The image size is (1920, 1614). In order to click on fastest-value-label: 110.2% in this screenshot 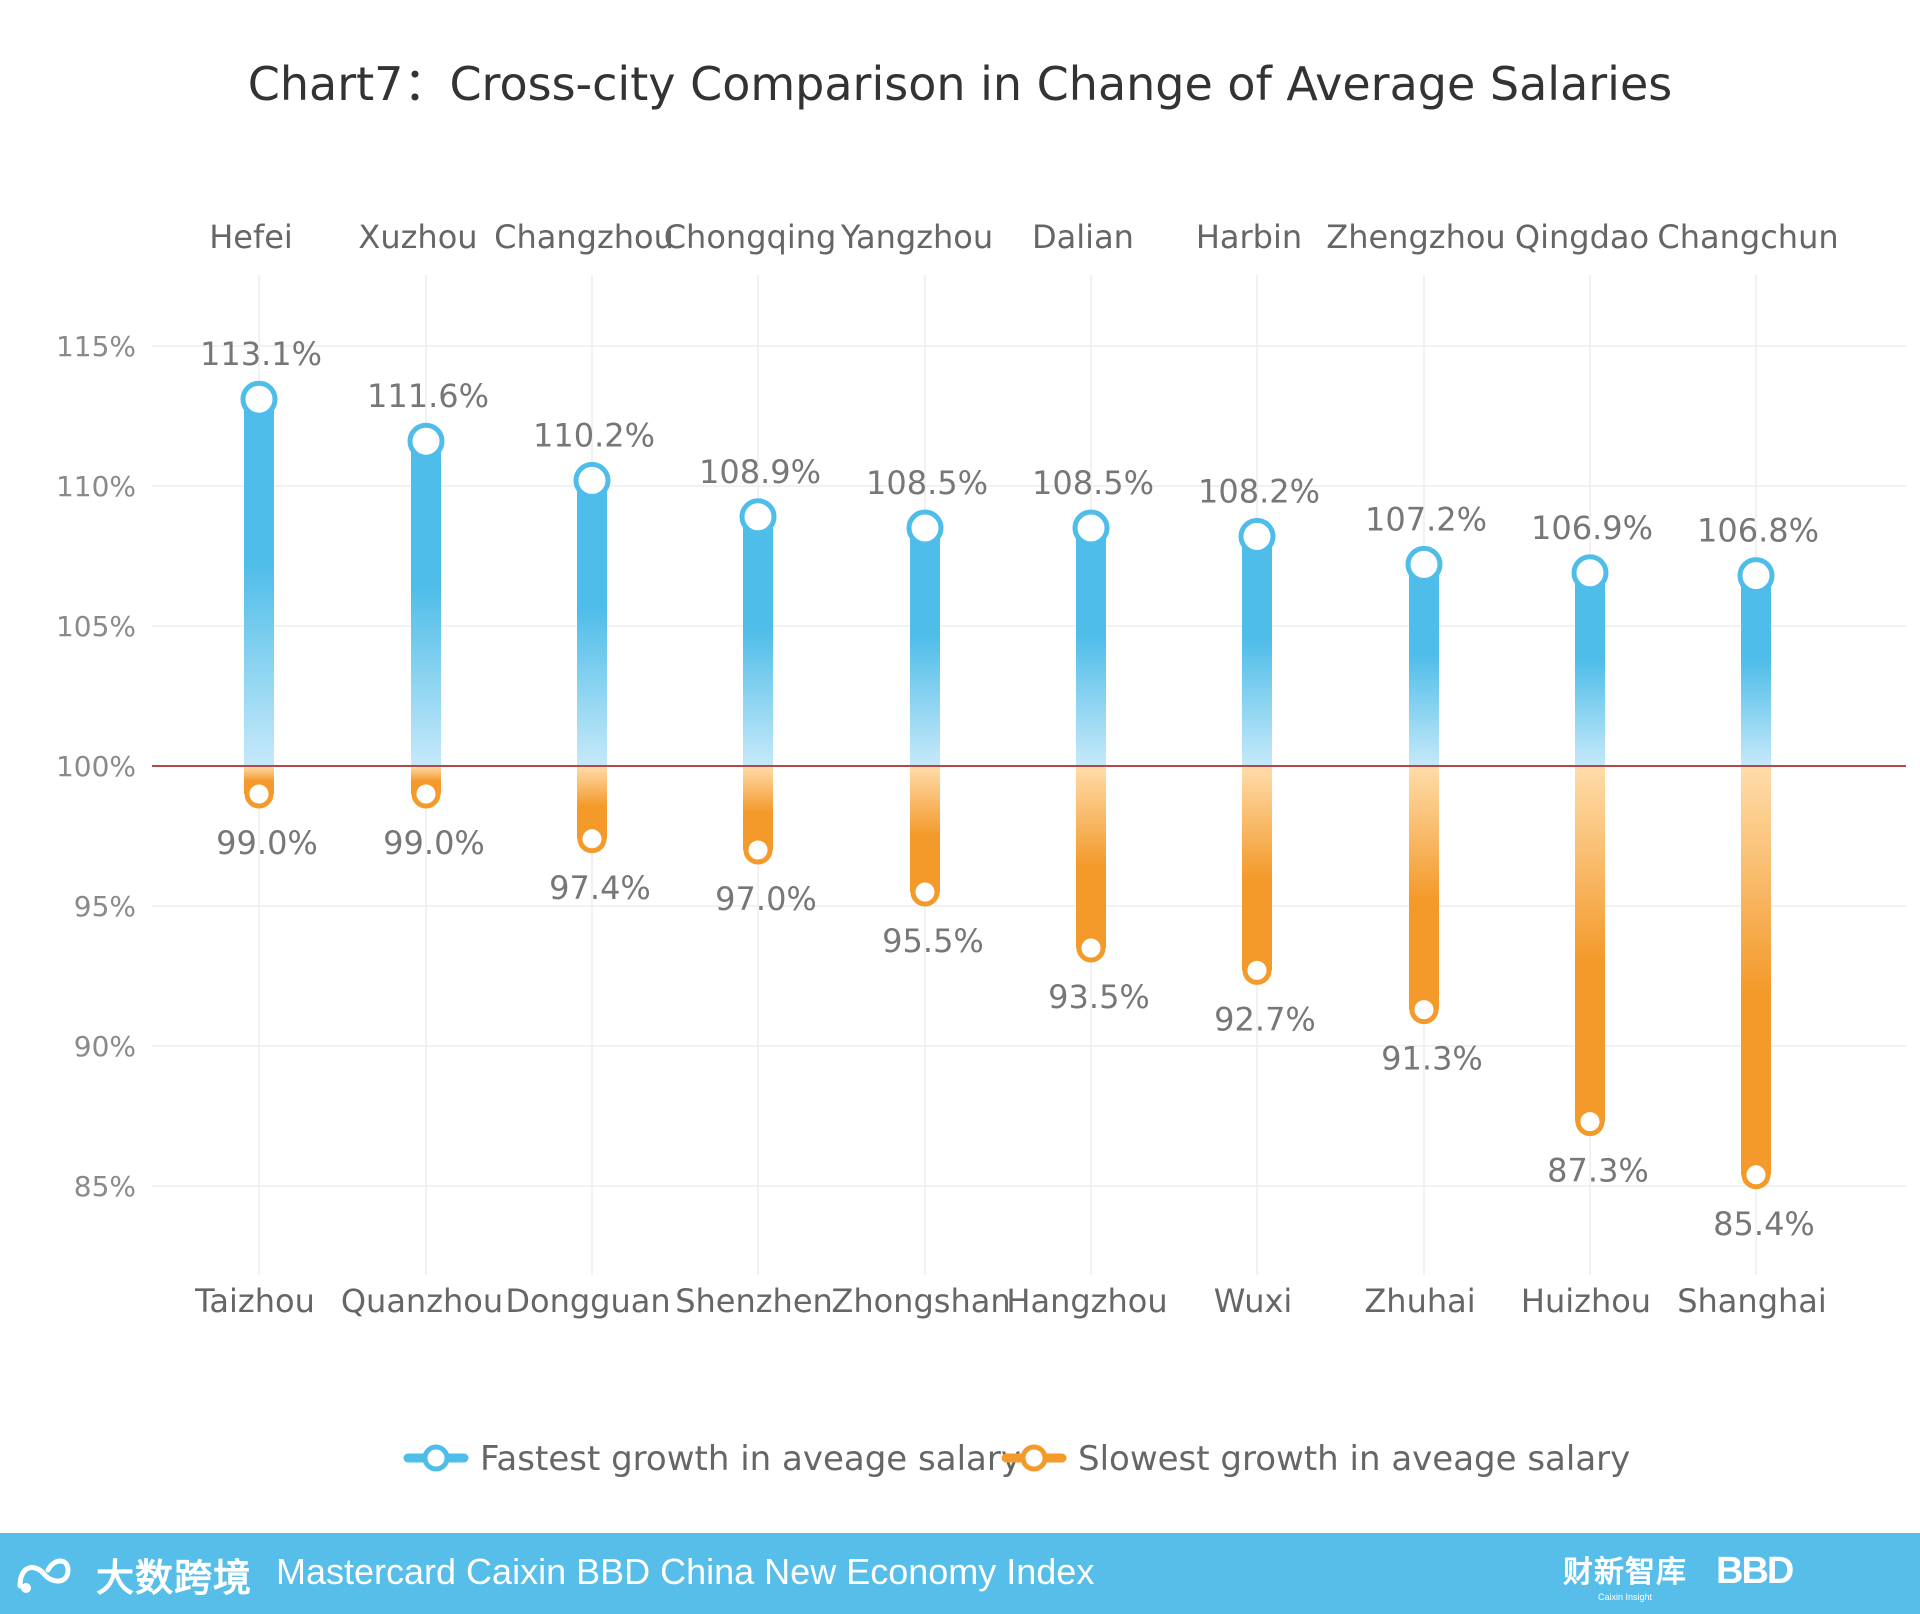, I will do `click(594, 435)`.